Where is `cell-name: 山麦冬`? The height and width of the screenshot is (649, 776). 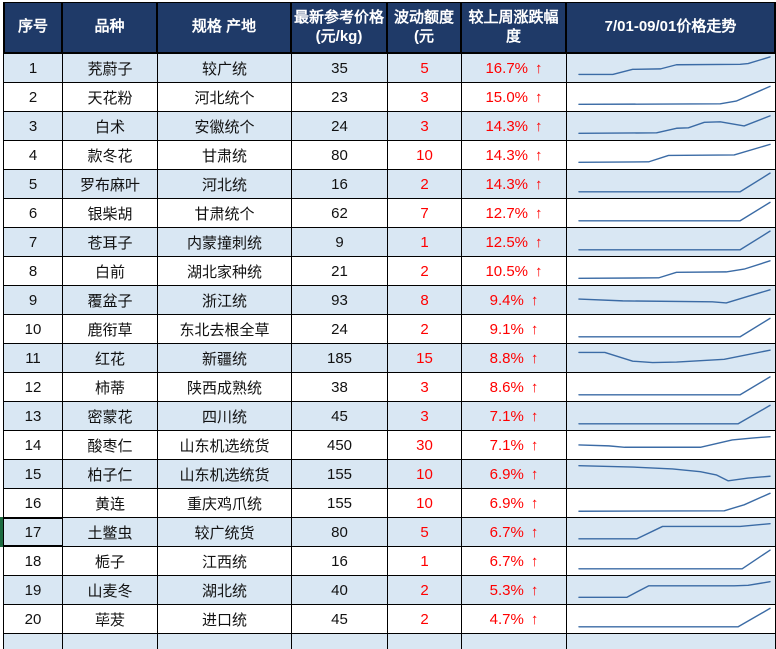 cell-name: 山麦冬 is located at coordinates (110, 590).